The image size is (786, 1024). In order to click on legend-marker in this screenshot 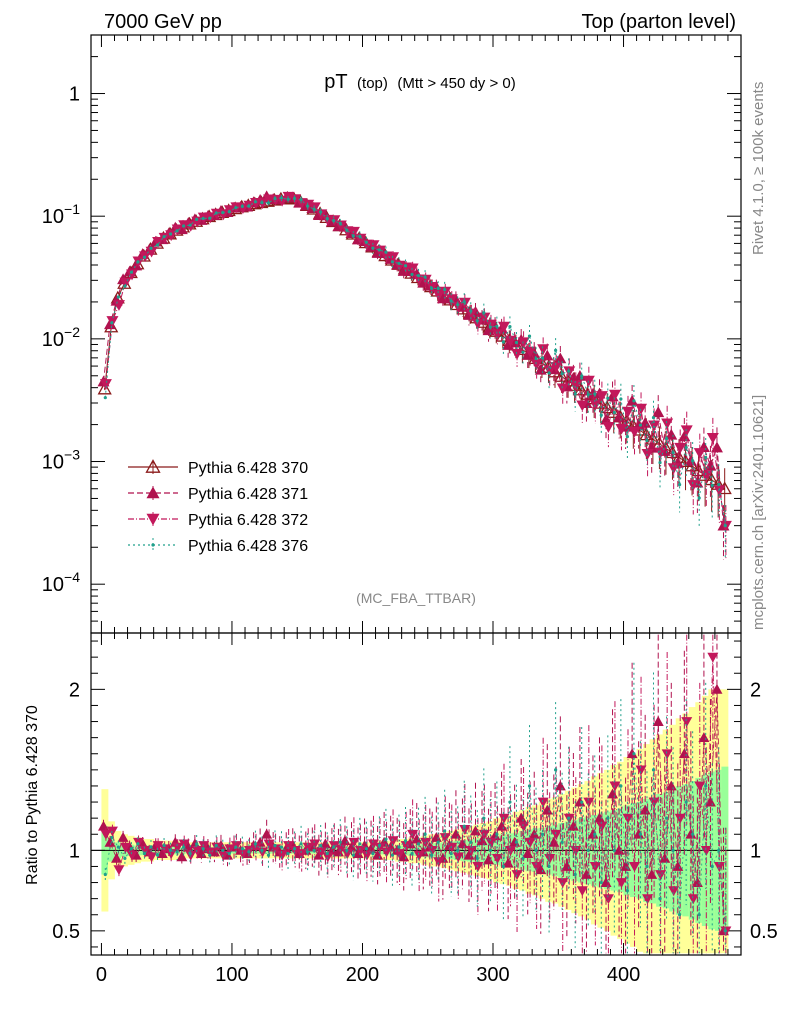, I will do `click(153, 545)`.